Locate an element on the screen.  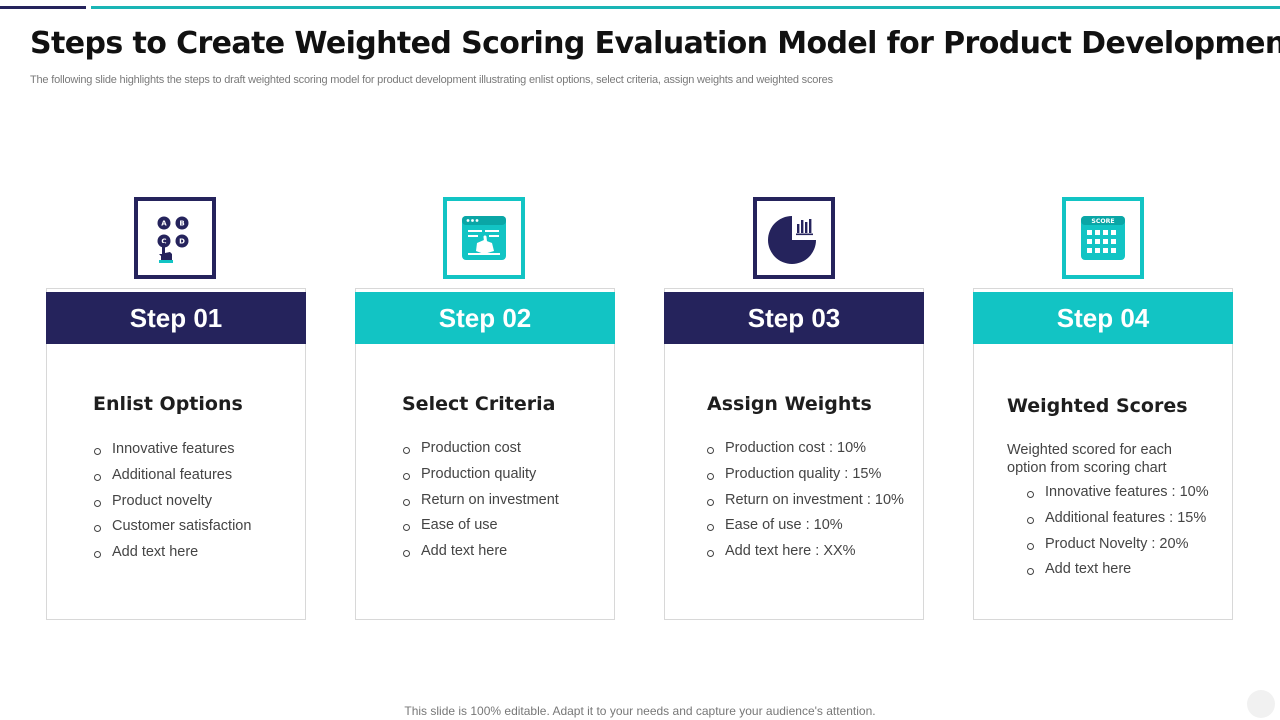
list-item: Return on investment is located at coordinates (481, 501).